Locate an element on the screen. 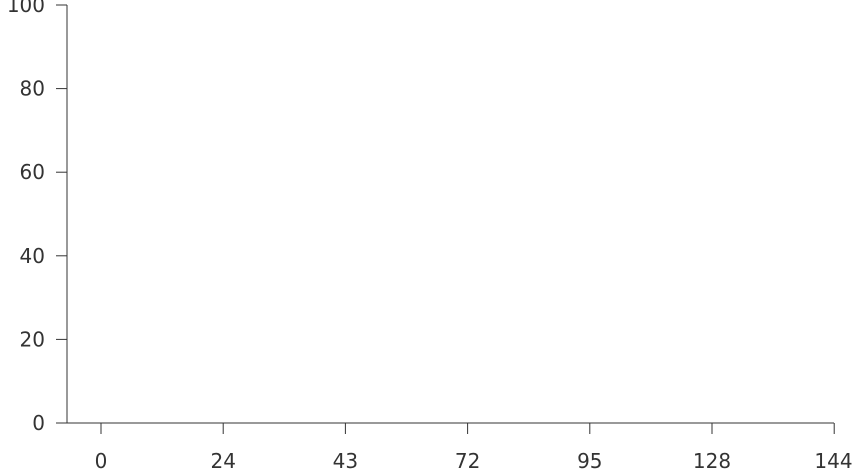  x-tick-label: 24 is located at coordinates (222, 459).